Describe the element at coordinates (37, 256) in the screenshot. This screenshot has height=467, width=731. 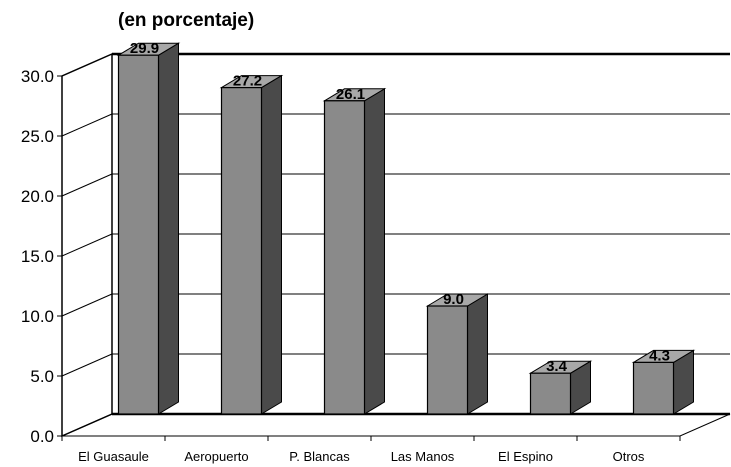
I see `y-tick-label: 15.0` at that location.